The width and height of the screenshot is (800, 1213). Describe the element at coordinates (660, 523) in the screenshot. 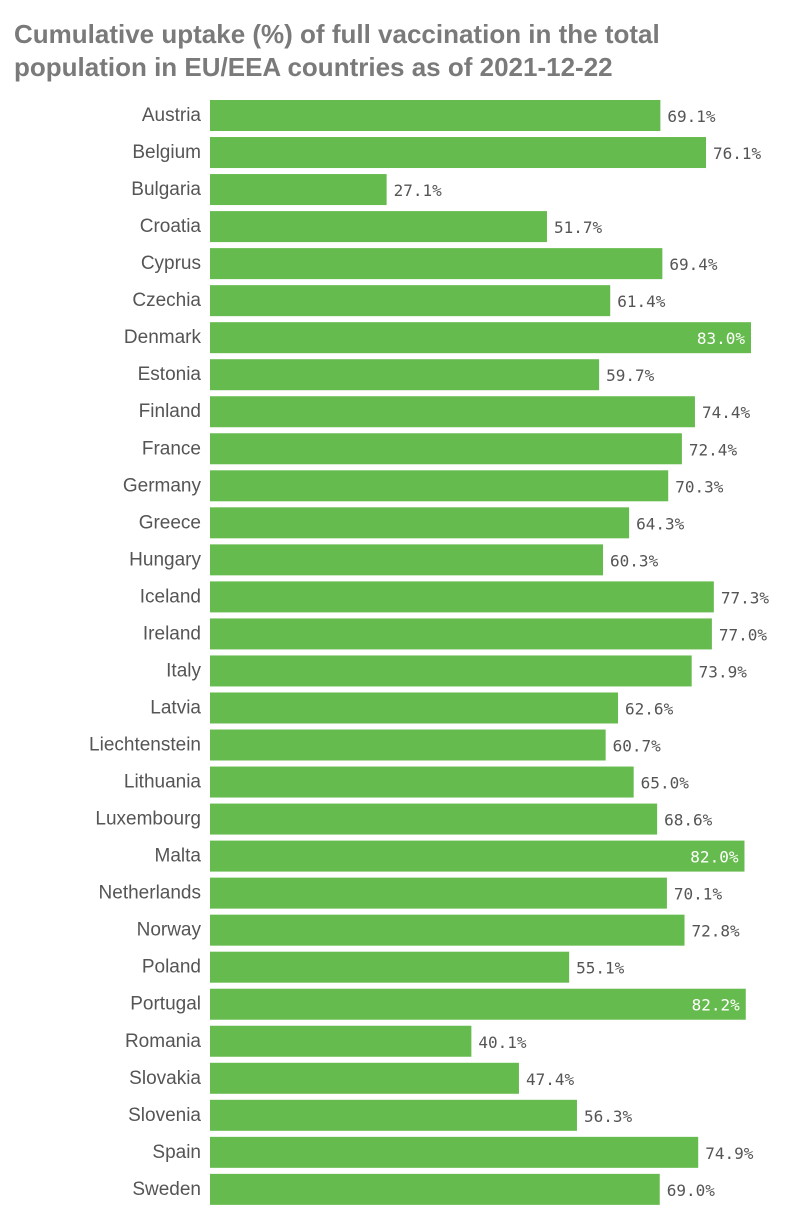

I see `value-label: 64.3%` at that location.